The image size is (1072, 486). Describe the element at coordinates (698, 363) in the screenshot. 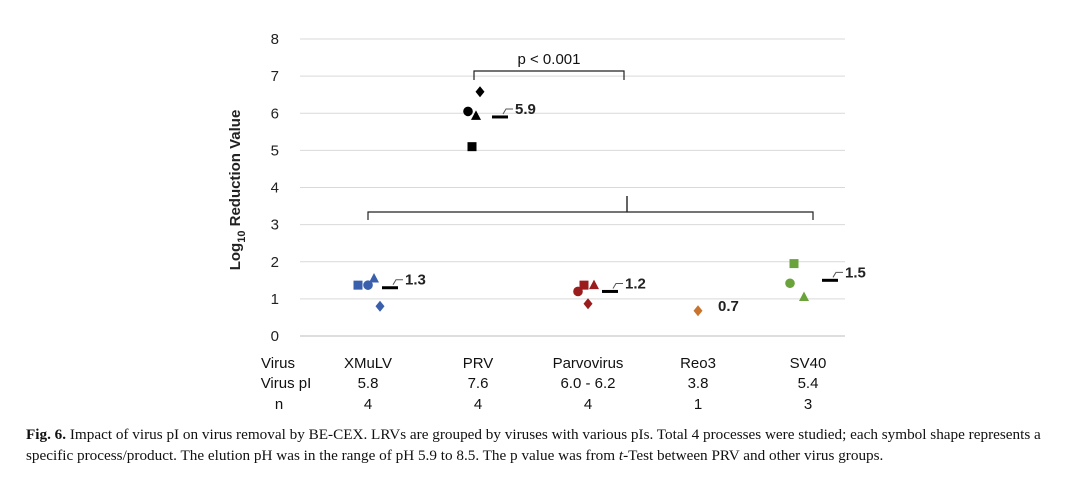

I see `virus-name-reo3: Reo3` at that location.